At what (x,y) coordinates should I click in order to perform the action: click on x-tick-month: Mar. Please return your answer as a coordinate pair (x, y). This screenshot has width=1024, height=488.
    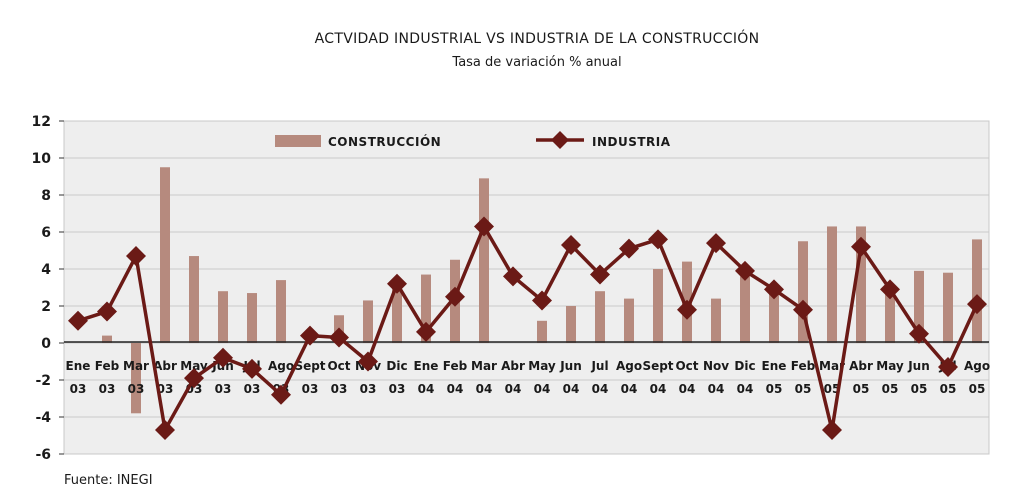
    Looking at the image, I should click on (136, 366).